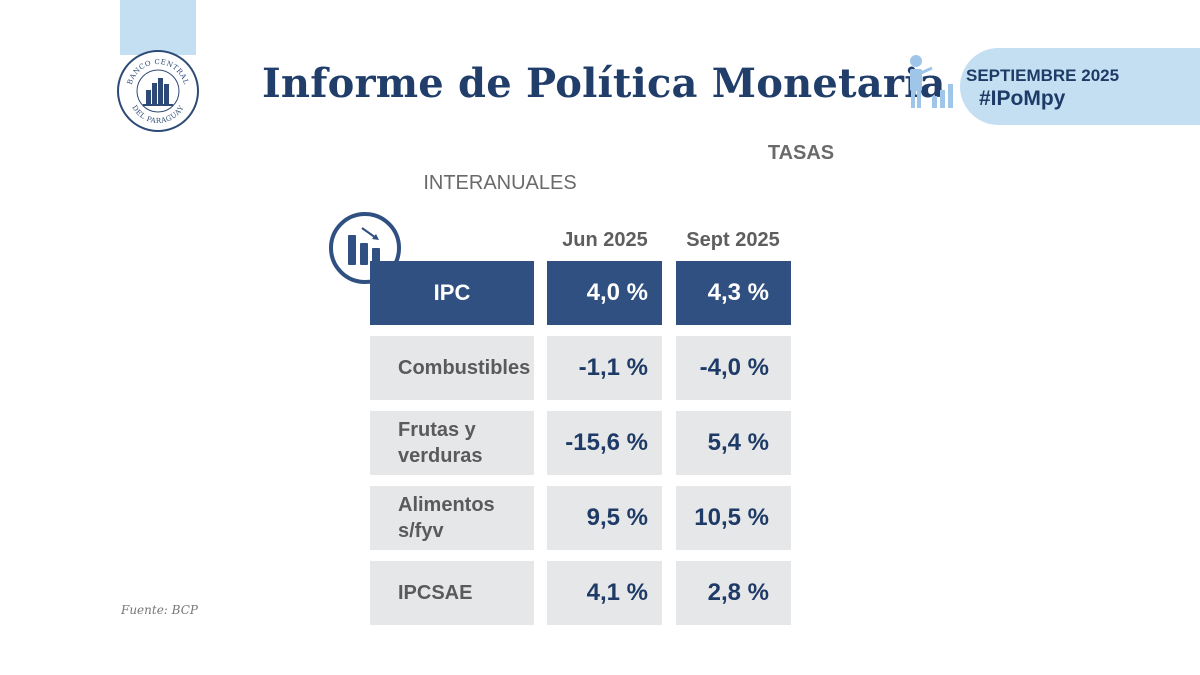 This screenshot has height=675, width=1200. What do you see at coordinates (604, 293) in the screenshot?
I see `row-ipc-jun: 4,0 %` at bounding box center [604, 293].